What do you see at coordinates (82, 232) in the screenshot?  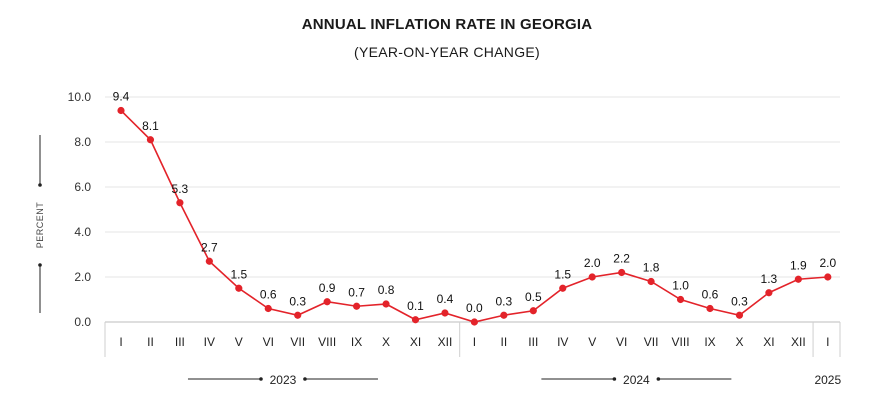 I see `y-tick-label: 4.0` at bounding box center [82, 232].